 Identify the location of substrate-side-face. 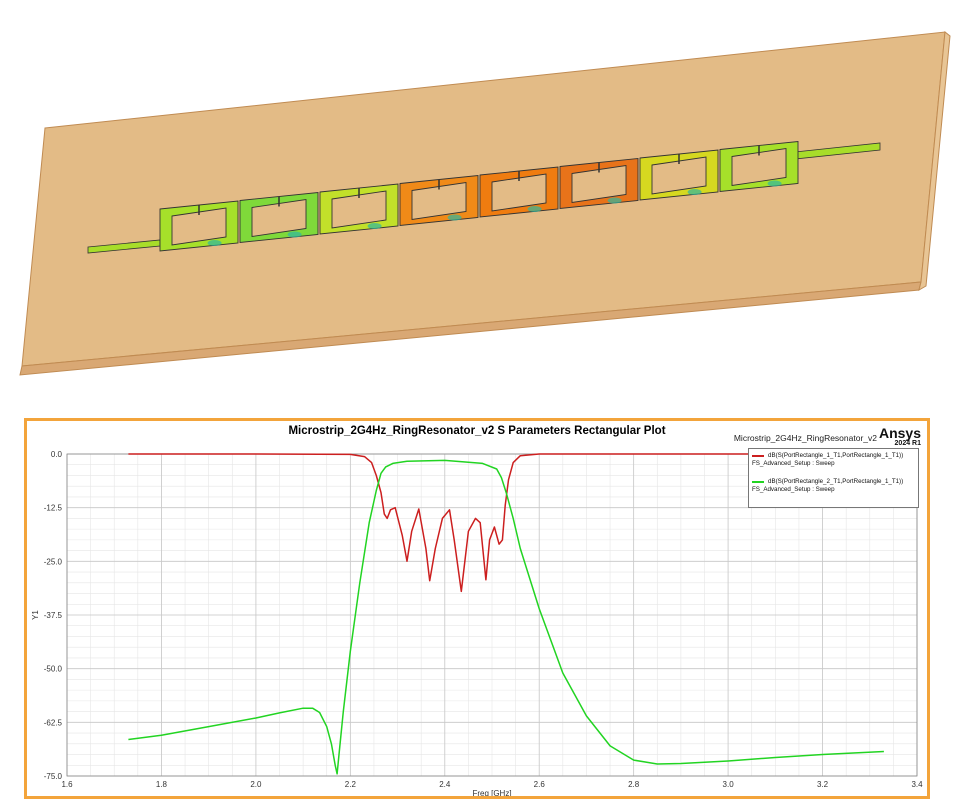
(934, 161).